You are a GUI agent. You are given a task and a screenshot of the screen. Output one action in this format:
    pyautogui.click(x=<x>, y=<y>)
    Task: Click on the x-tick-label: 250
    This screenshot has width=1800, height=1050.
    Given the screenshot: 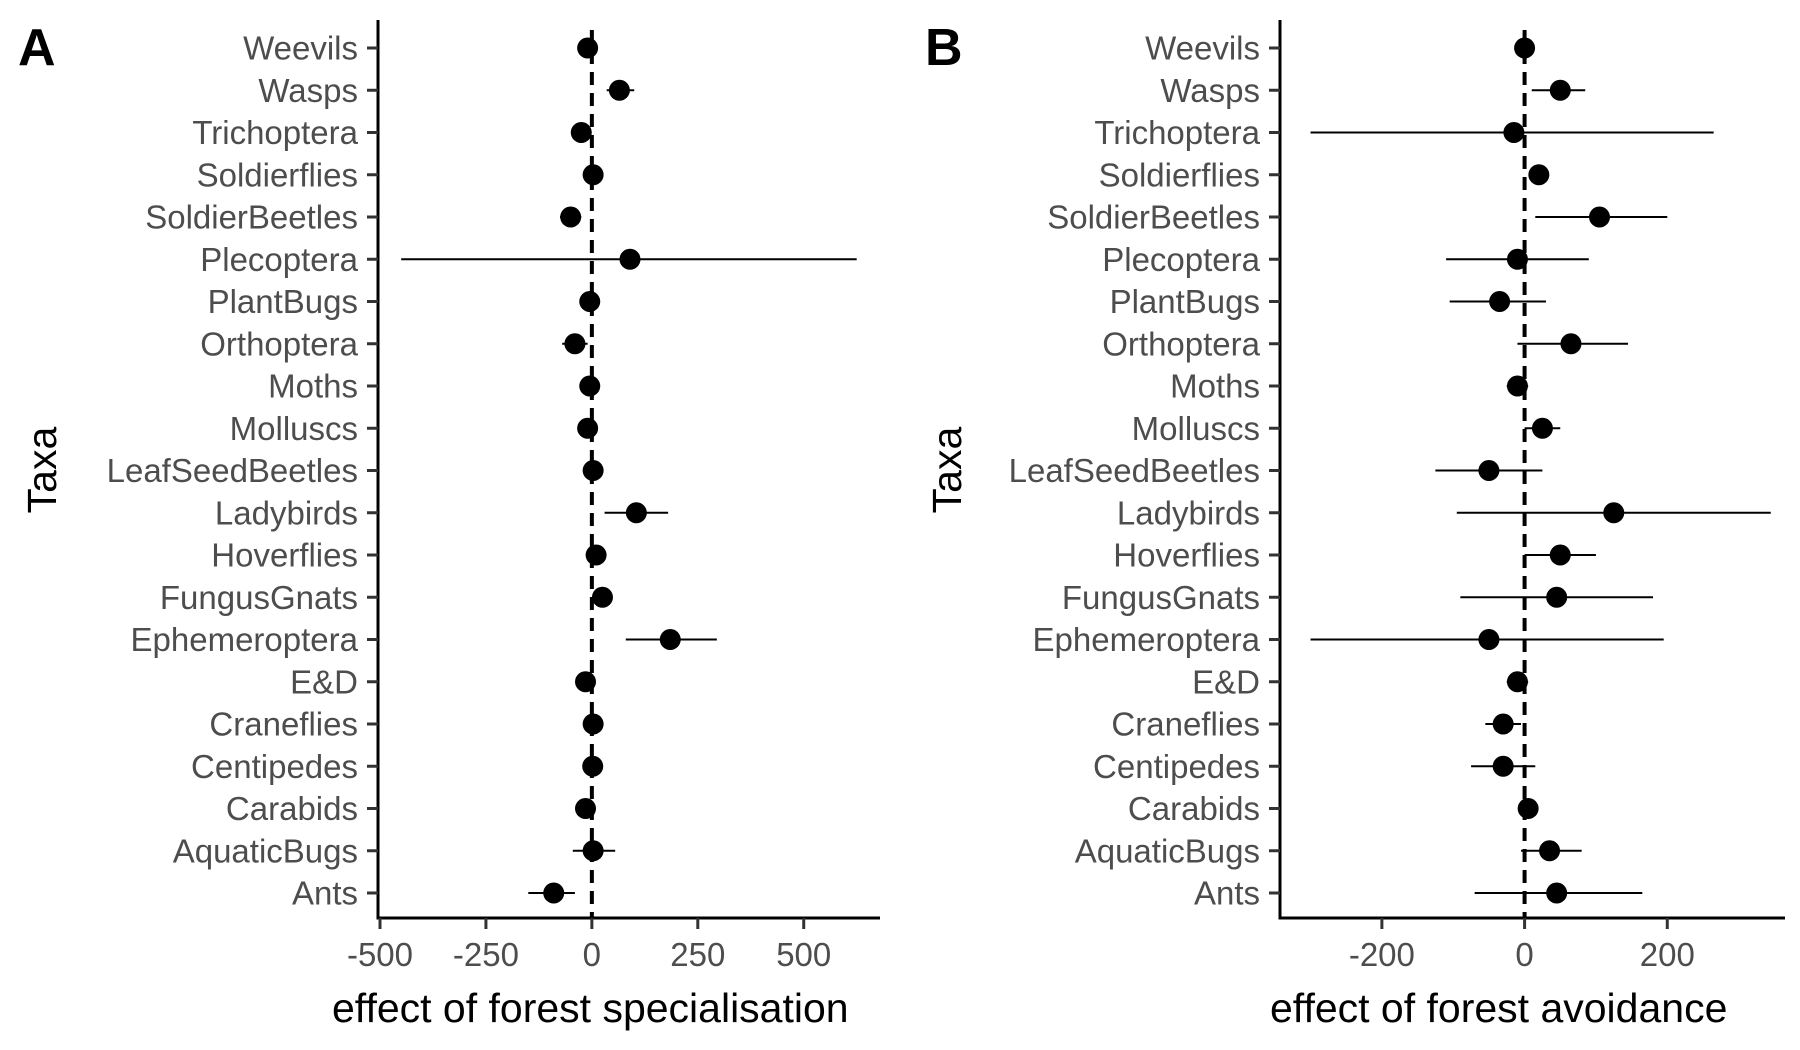 What is the action you would take?
    pyautogui.click(x=697, y=954)
    